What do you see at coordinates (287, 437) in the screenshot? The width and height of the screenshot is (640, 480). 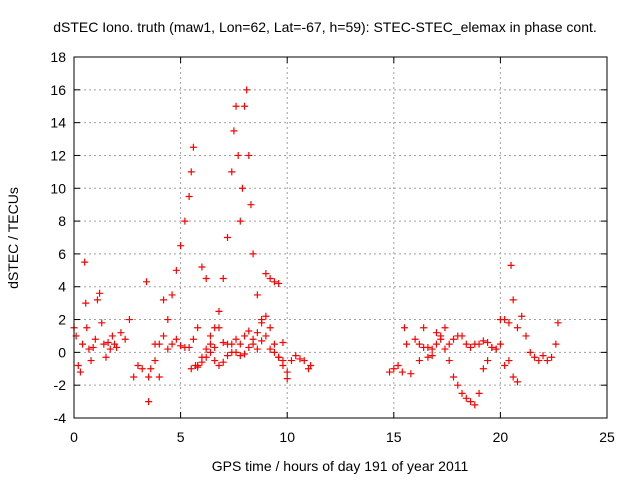 I see `x-tick-label: 10` at bounding box center [287, 437].